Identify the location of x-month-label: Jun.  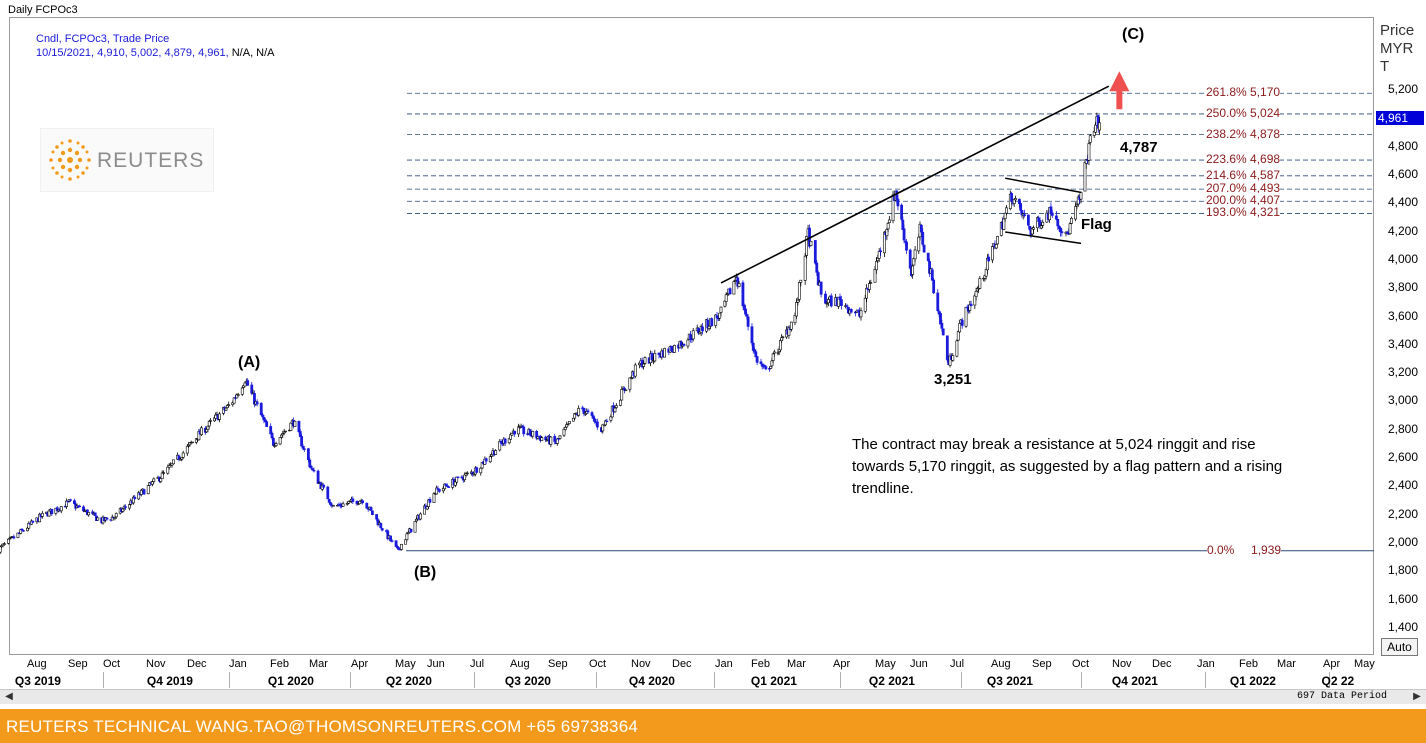
(919, 664).